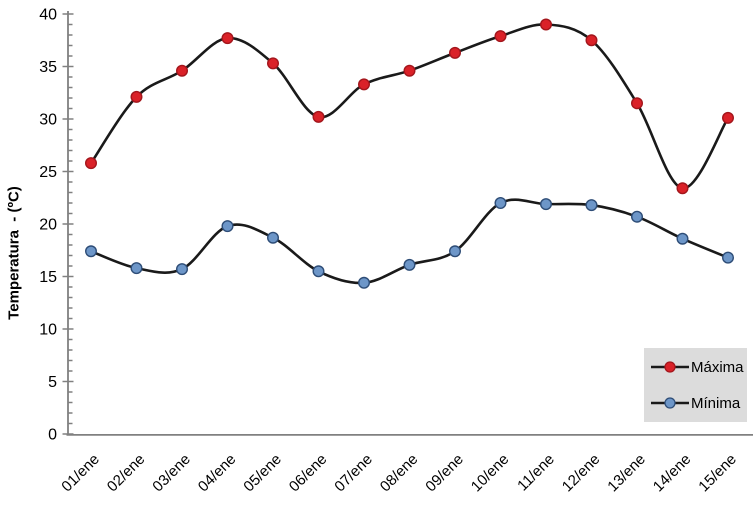 This screenshot has width=756, height=509. Describe the element at coordinates (48, 172) in the screenshot. I see `y-tick-label: 25` at that location.